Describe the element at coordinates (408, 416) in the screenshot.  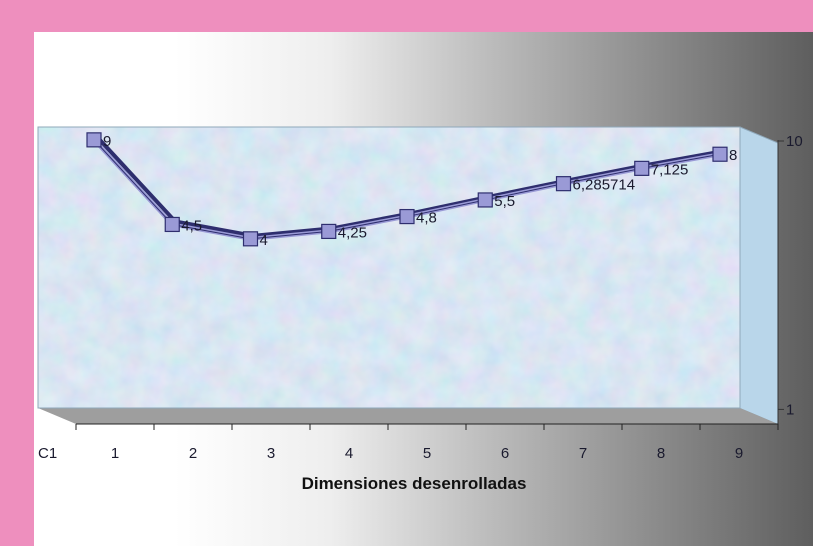
I see `plot-floor` at that location.